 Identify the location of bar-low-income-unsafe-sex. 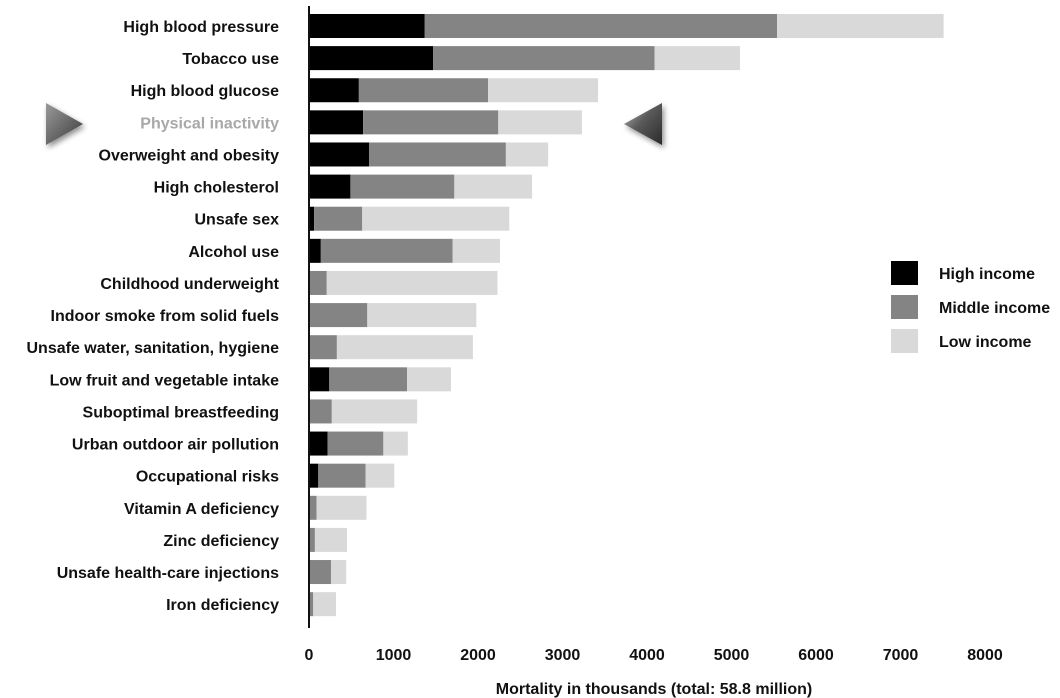
(436, 218).